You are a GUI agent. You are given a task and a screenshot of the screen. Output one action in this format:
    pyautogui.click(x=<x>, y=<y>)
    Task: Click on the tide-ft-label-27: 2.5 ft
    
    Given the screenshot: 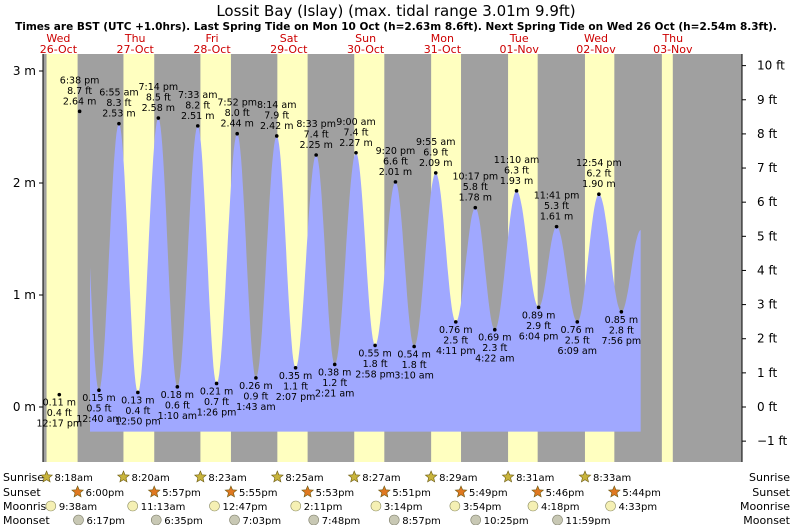 What is the action you would take?
    pyautogui.click(x=577, y=340)
    